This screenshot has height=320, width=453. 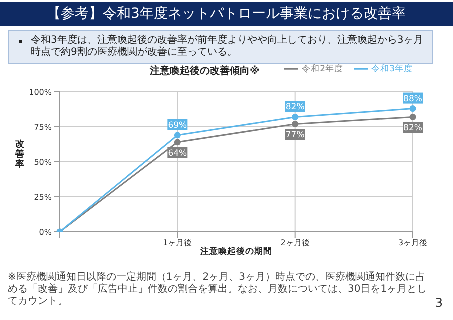 What do you see at coordinates (45, 232) in the screenshot?
I see `y-tick-label: 0%` at bounding box center [45, 232].